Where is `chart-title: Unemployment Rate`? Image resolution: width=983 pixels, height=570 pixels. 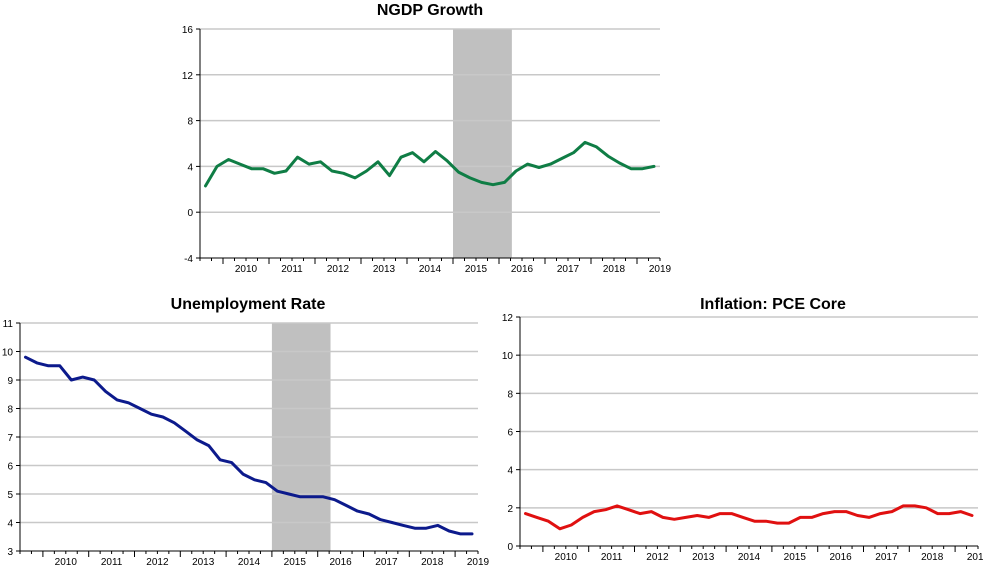
chart-title: Unemployment Rate is located at coordinates (248, 304).